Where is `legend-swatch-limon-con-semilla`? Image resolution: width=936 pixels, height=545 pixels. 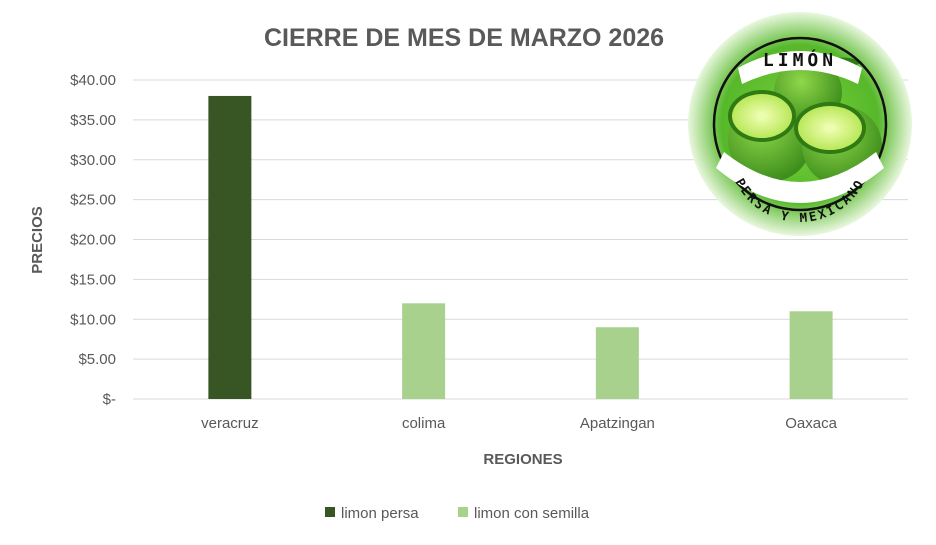 legend-swatch-limon-con-semilla is located at coordinates (463, 512).